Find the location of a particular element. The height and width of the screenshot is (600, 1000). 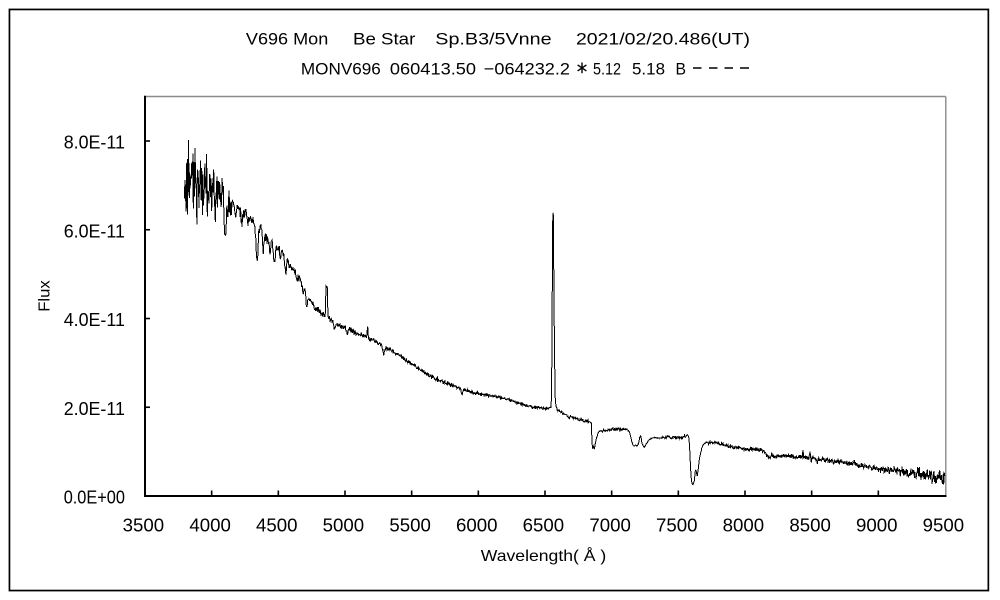

svg-text: 5000 is located at coordinates (344, 525).